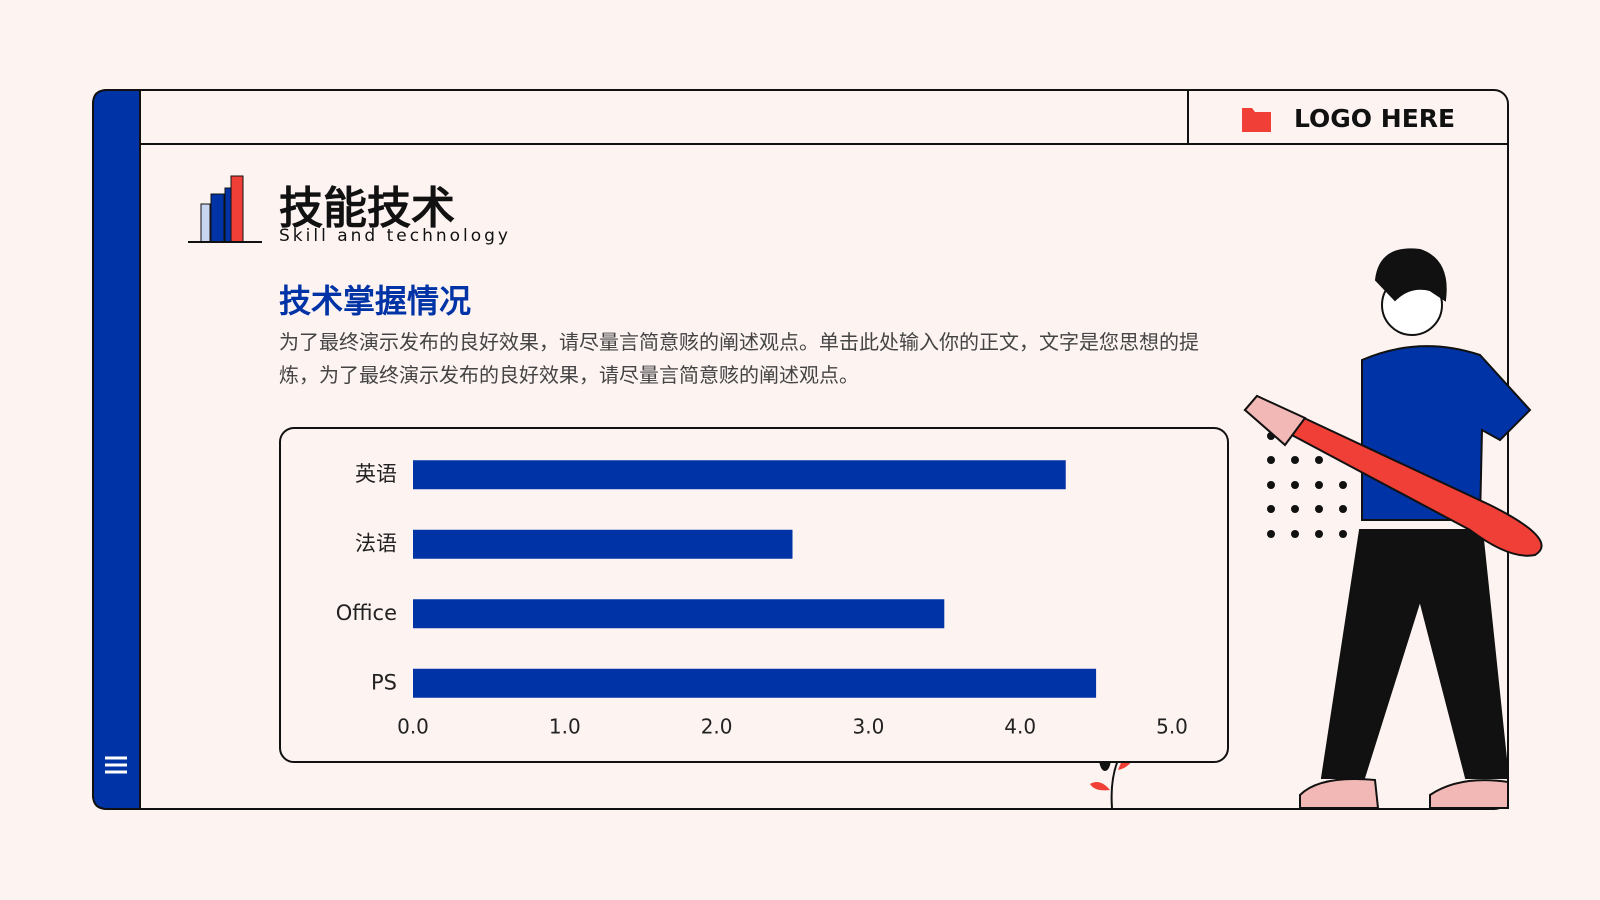 The image size is (1600, 900). Describe the element at coordinates (1393, 528) in the screenshot. I see `person-illustration` at that location.